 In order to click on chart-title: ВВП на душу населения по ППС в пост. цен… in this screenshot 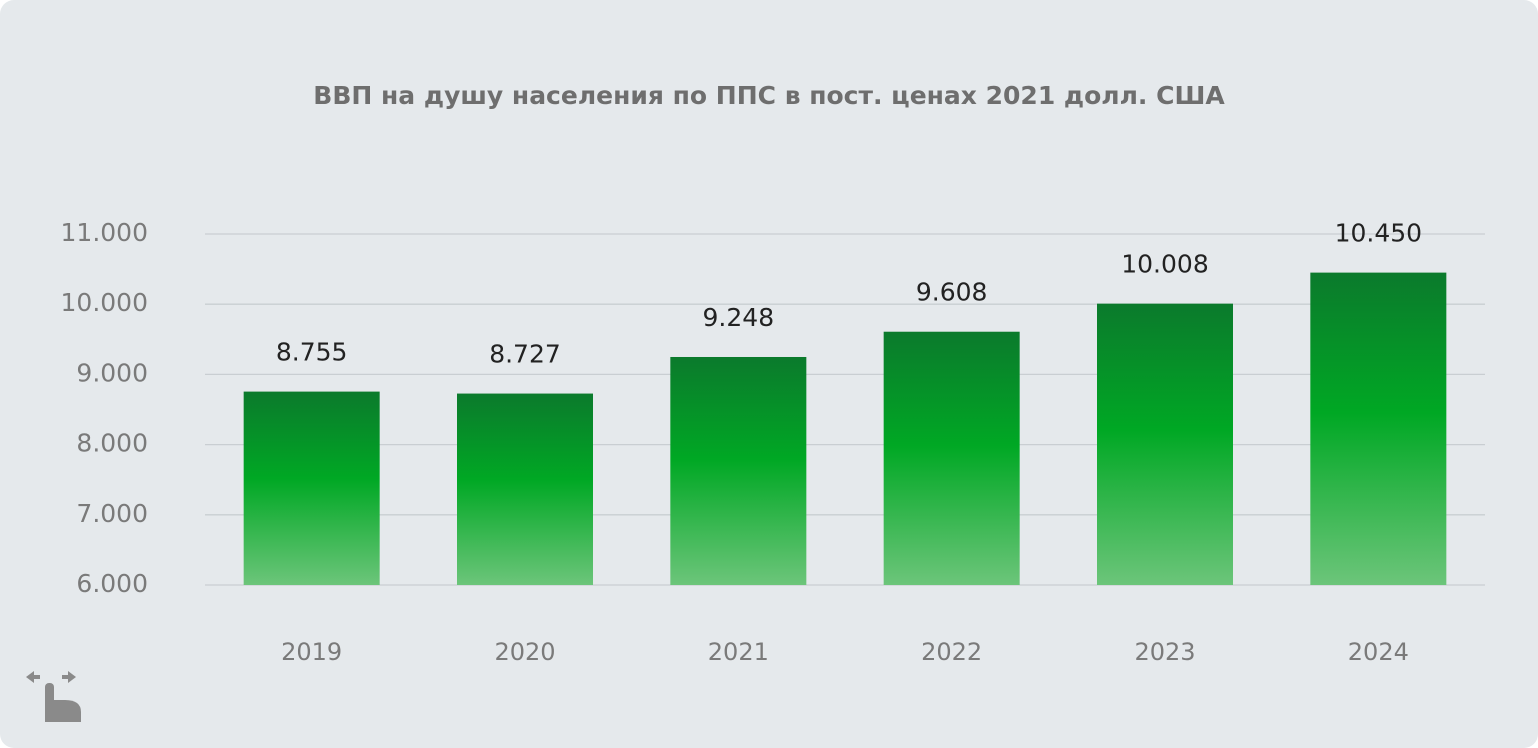, I will do `click(769, 95)`.